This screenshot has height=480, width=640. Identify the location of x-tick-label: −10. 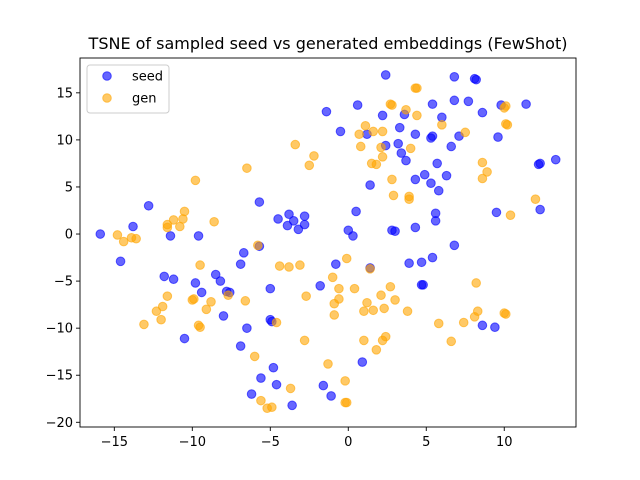
(192, 442).